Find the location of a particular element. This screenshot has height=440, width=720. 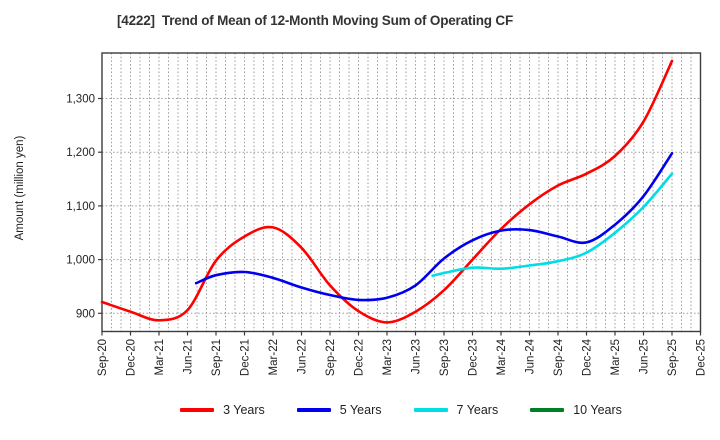

x-tick-label: Jun-22 is located at coordinates (302, 356).